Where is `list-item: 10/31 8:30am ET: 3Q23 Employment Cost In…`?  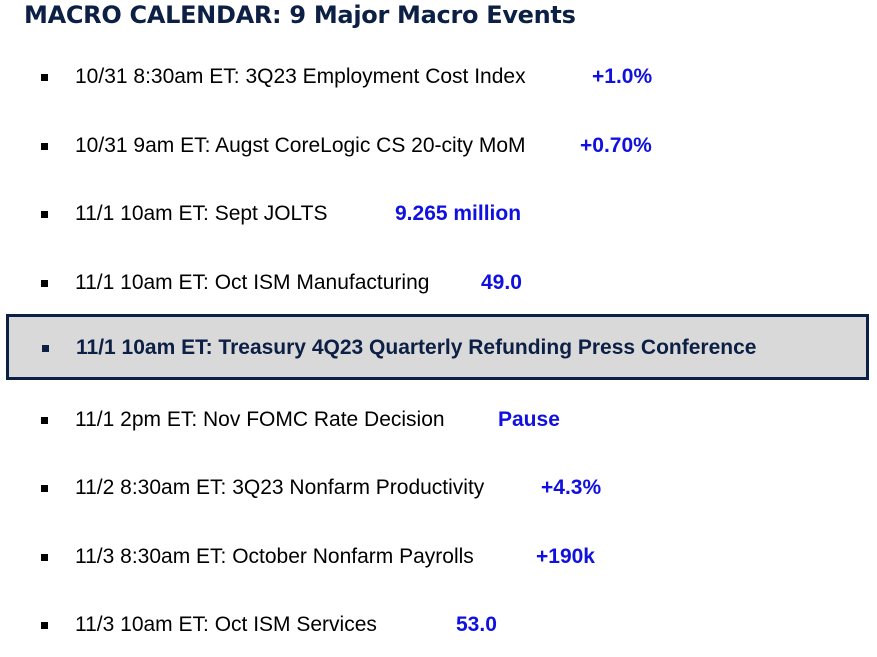
list-item: 10/31 8:30am ET: 3Q23 Employment Cost In… is located at coordinates (438, 78).